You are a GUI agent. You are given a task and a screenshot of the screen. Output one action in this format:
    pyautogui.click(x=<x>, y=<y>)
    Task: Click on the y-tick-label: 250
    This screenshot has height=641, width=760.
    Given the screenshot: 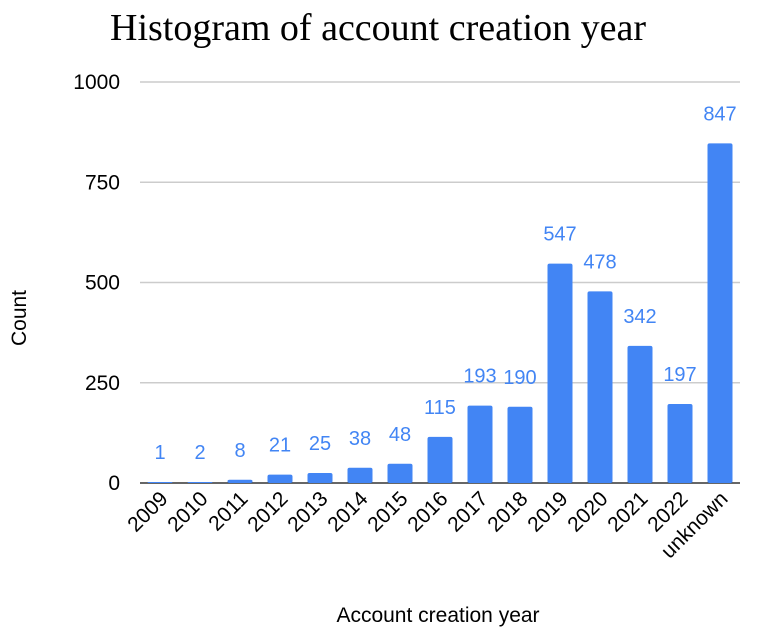 What is the action you would take?
    pyautogui.click(x=102, y=383)
    